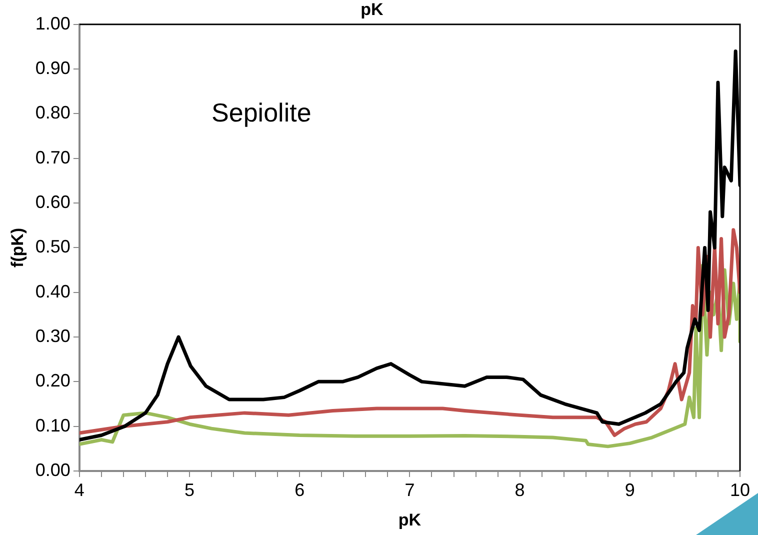 The image size is (758, 535). I want to click on y-tick-label: 0.30, so click(52, 336).